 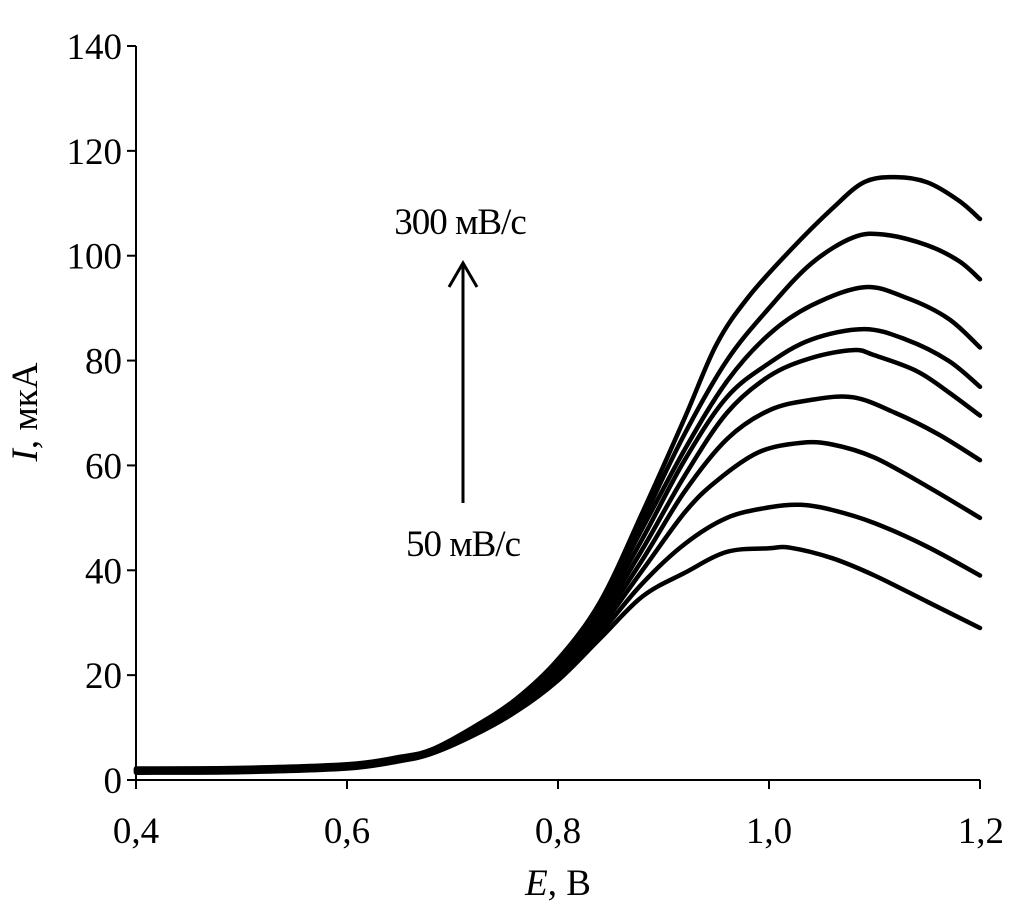 I want to click on x-tick-label: 0,6, so click(x=347, y=831).